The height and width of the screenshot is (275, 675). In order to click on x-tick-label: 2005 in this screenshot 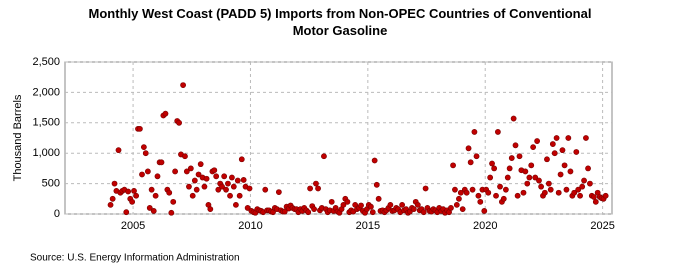, I will do `click(133, 226)`.